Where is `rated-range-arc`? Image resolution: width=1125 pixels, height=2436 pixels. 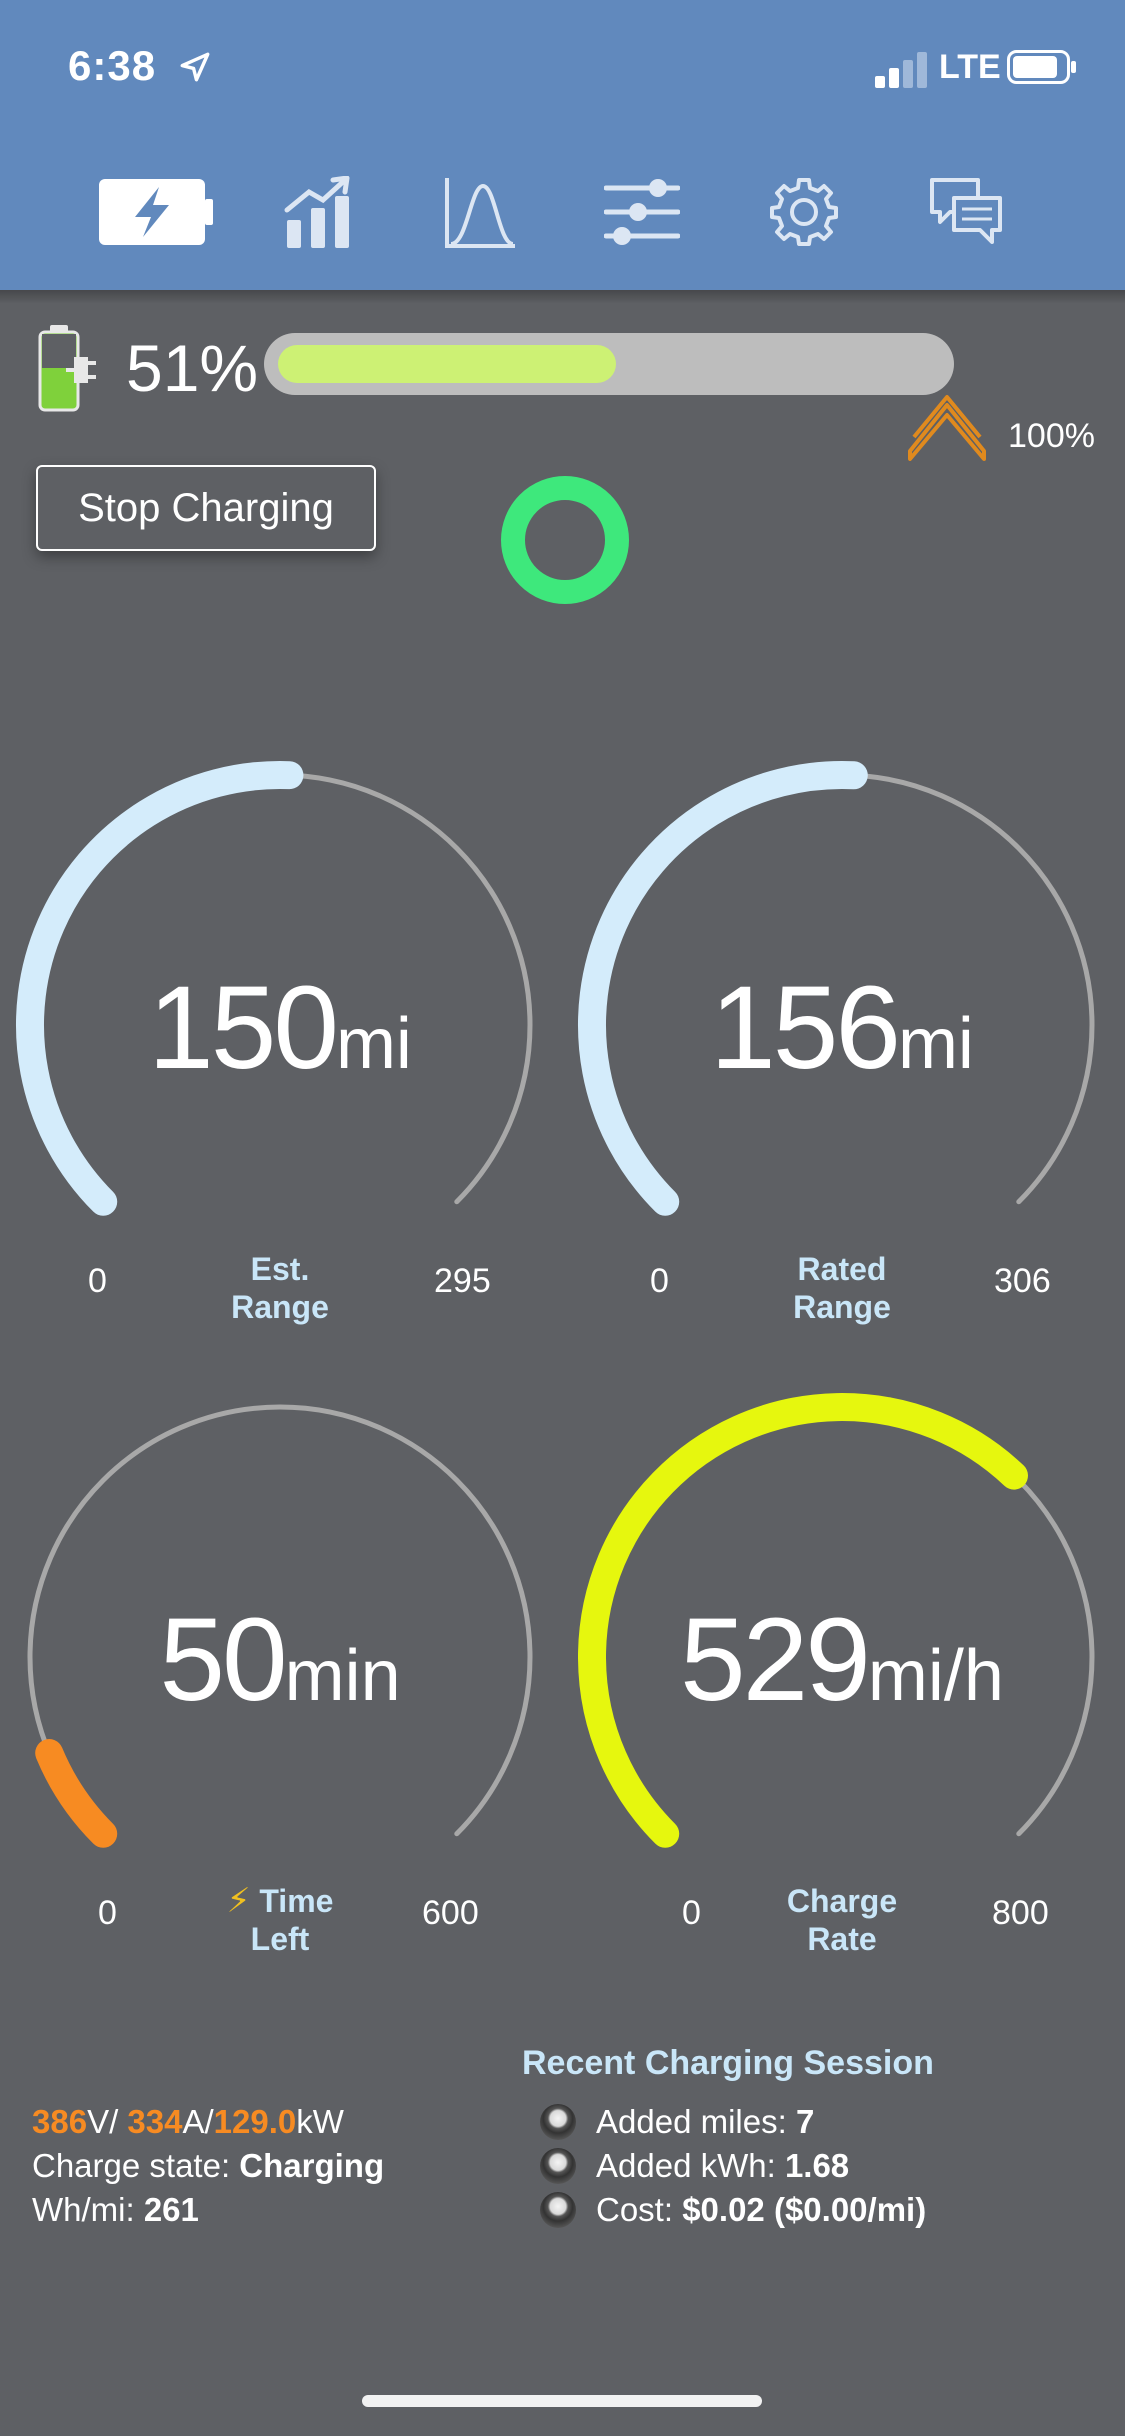
rated-range-arc is located at coordinates (723, 988).